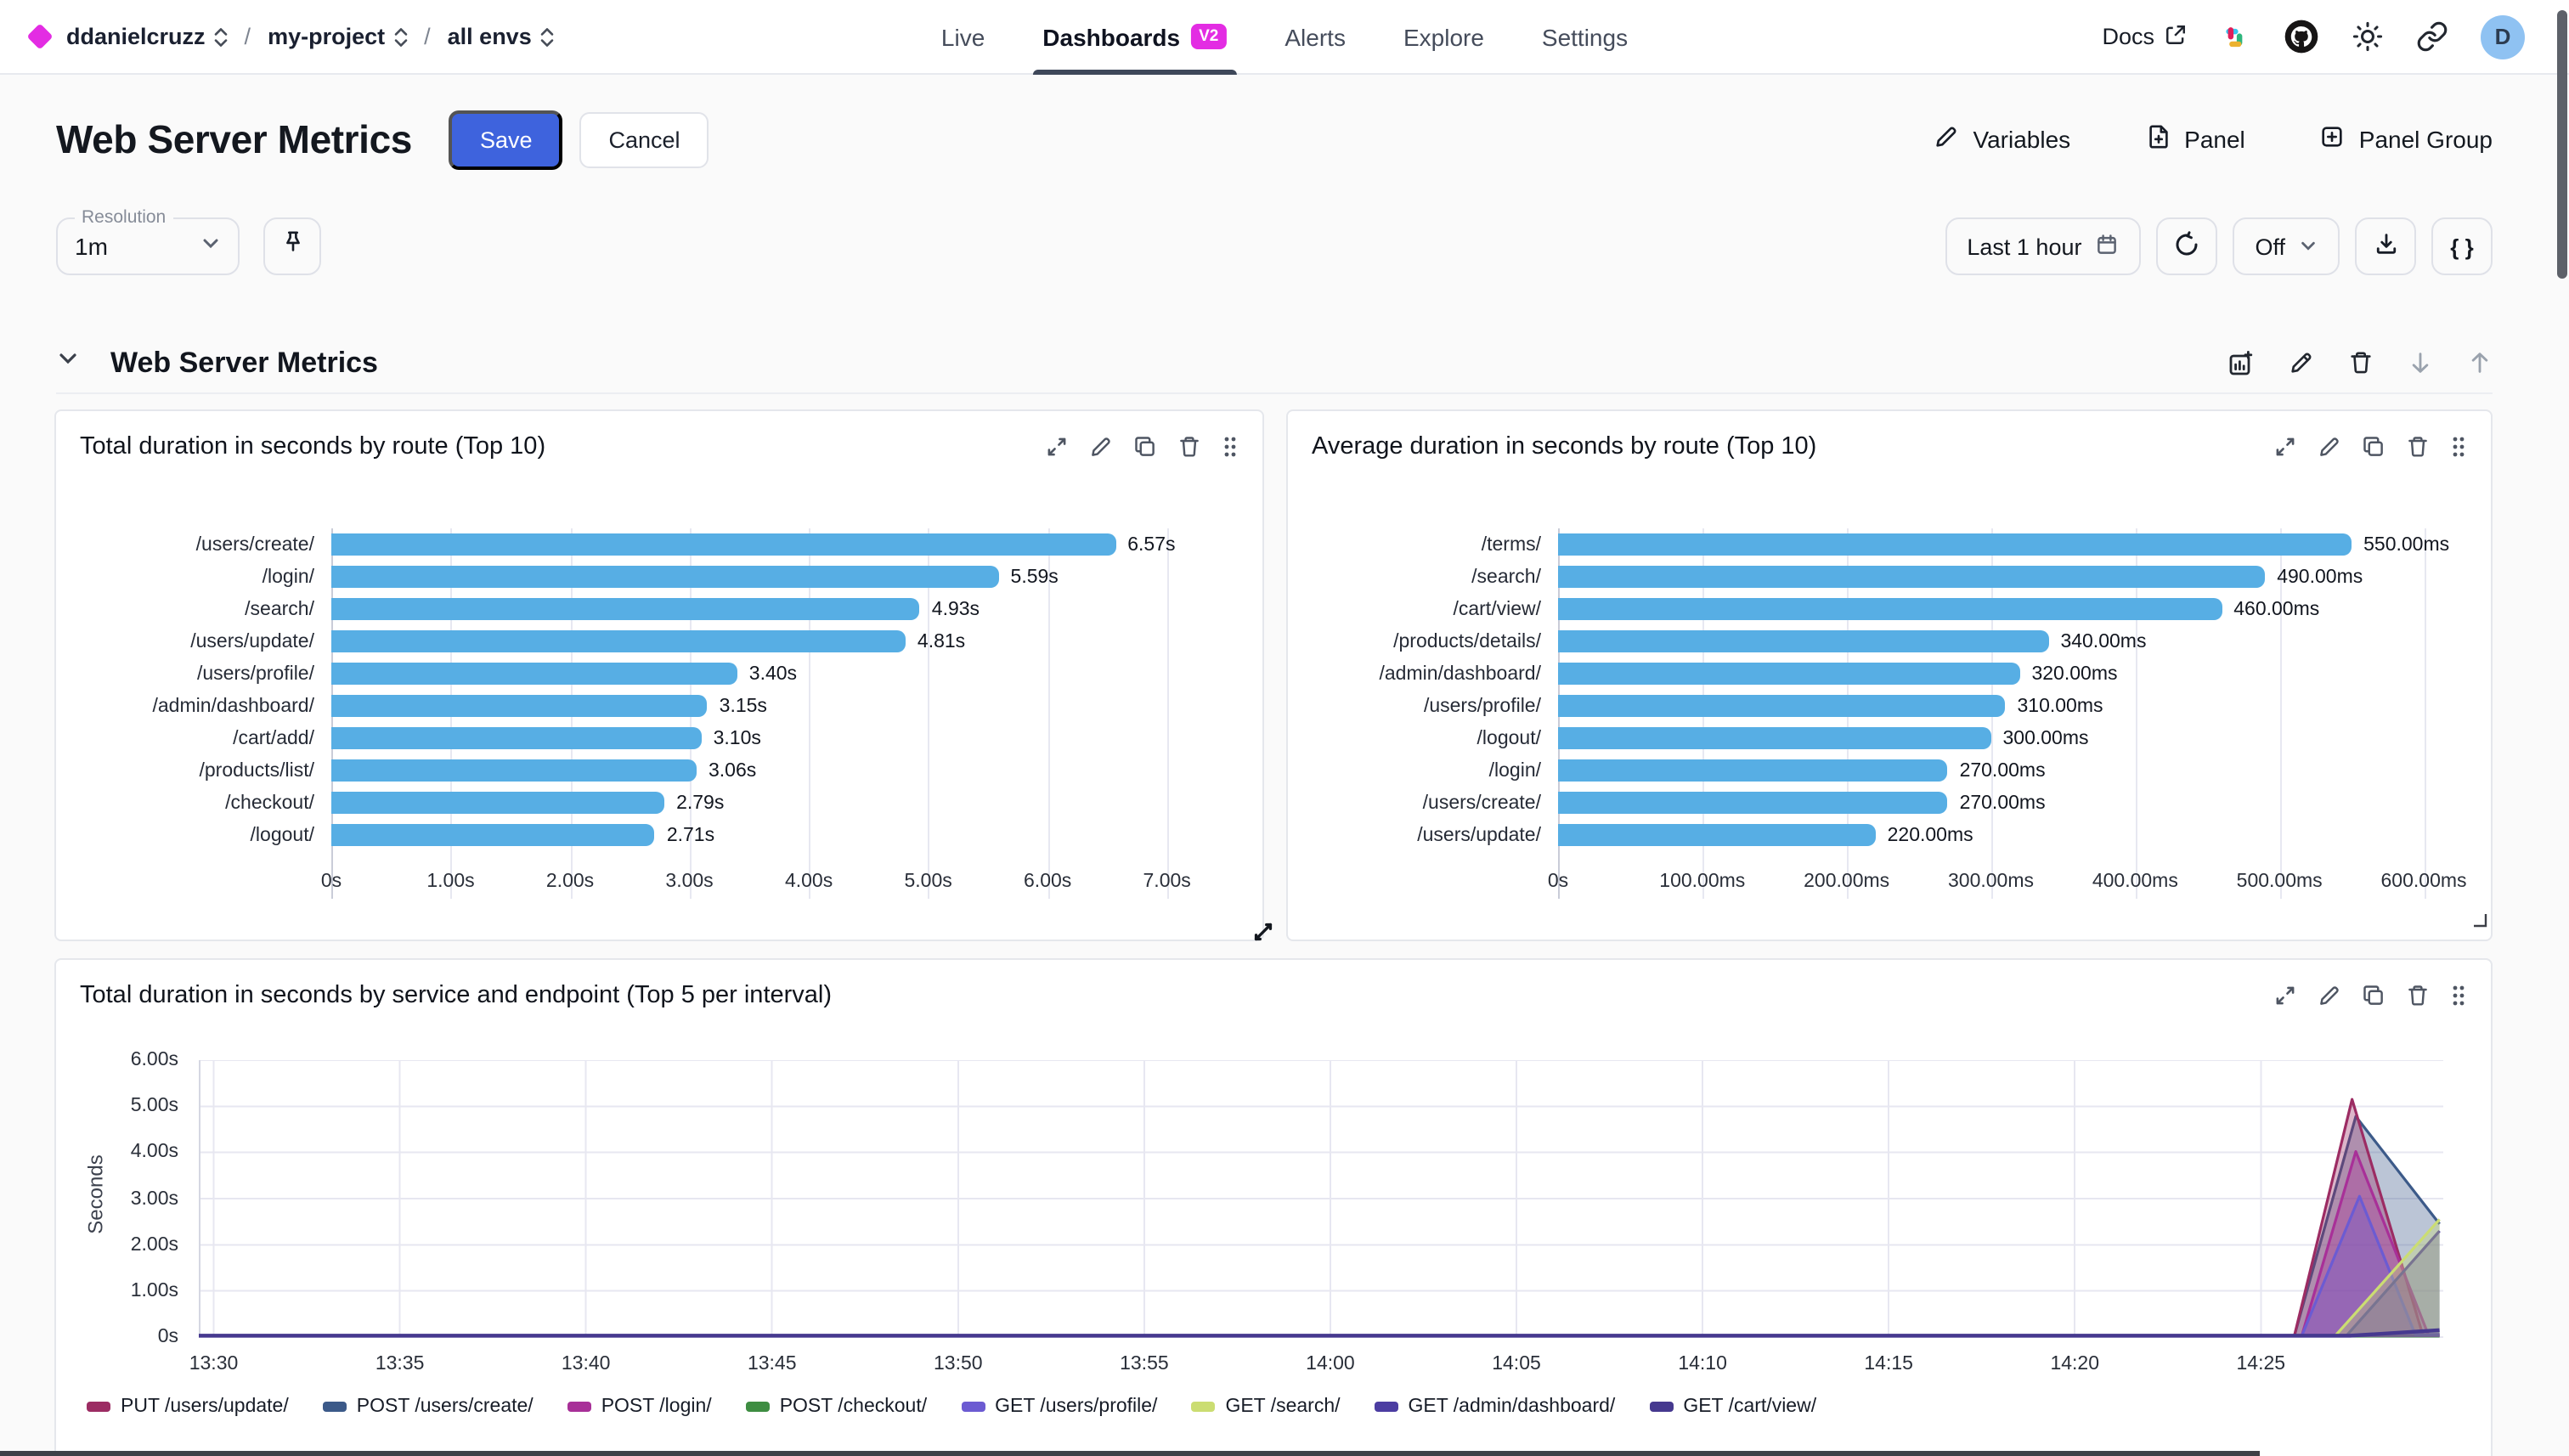 The image size is (2569, 1456). What do you see at coordinates (233, 706) in the screenshot?
I see `bar-category-label: /admin/dashboard/` at bounding box center [233, 706].